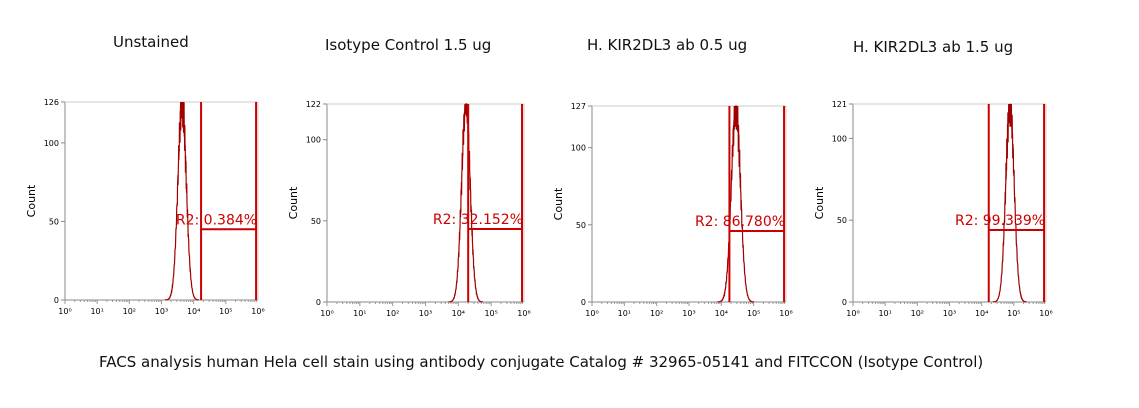 The width and height of the screenshot is (1139, 408). I want to click on gate-label: R2: 99.339%, so click(1000, 221).